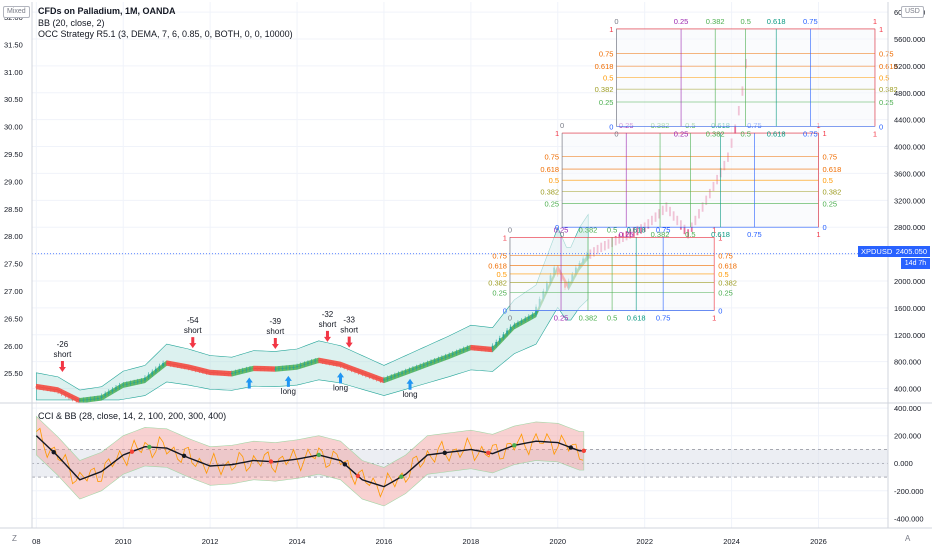  Describe the element at coordinates (249, 383) in the screenshot. I see `long-arrow-icon` at that location.